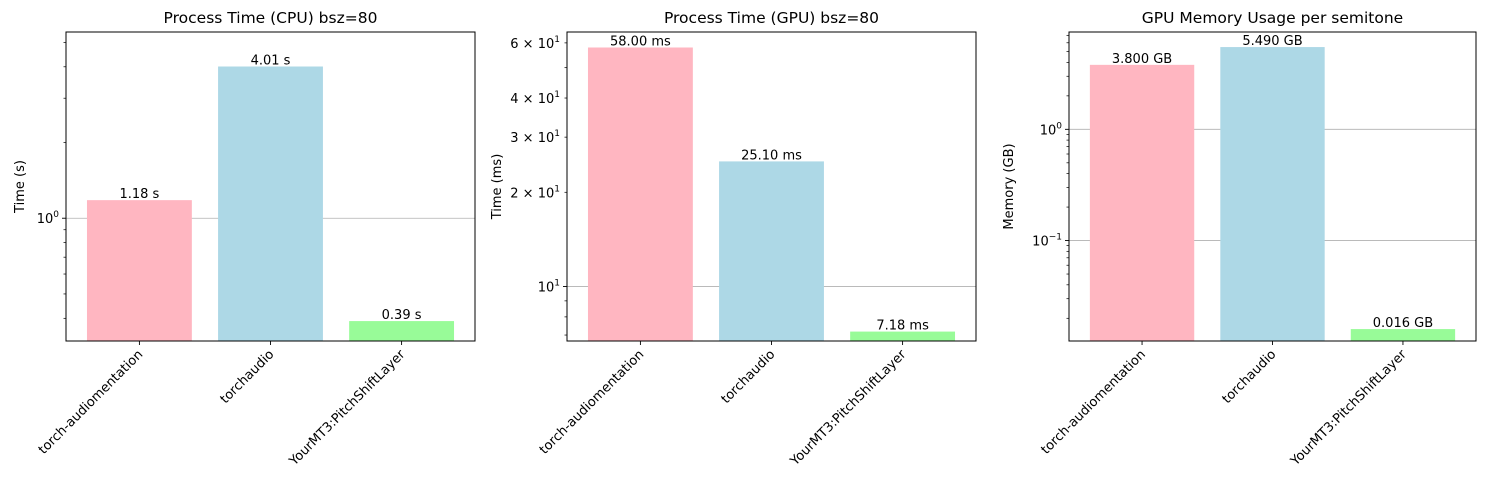 This screenshot has height=489, width=1487. What do you see at coordinates (771, 155) in the screenshot?
I see `bar-value-label: 25.10 ms` at bounding box center [771, 155].